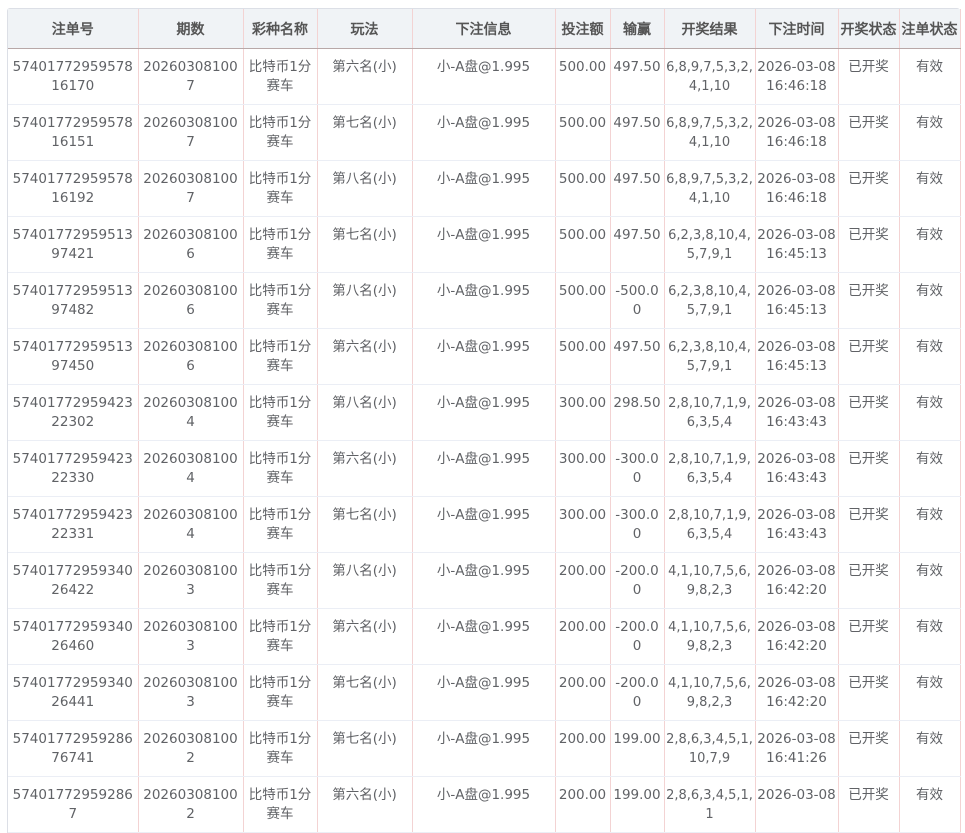 The image size is (965, 833). I want to click on win-loss-cell: -200.00, so click(637, 692).